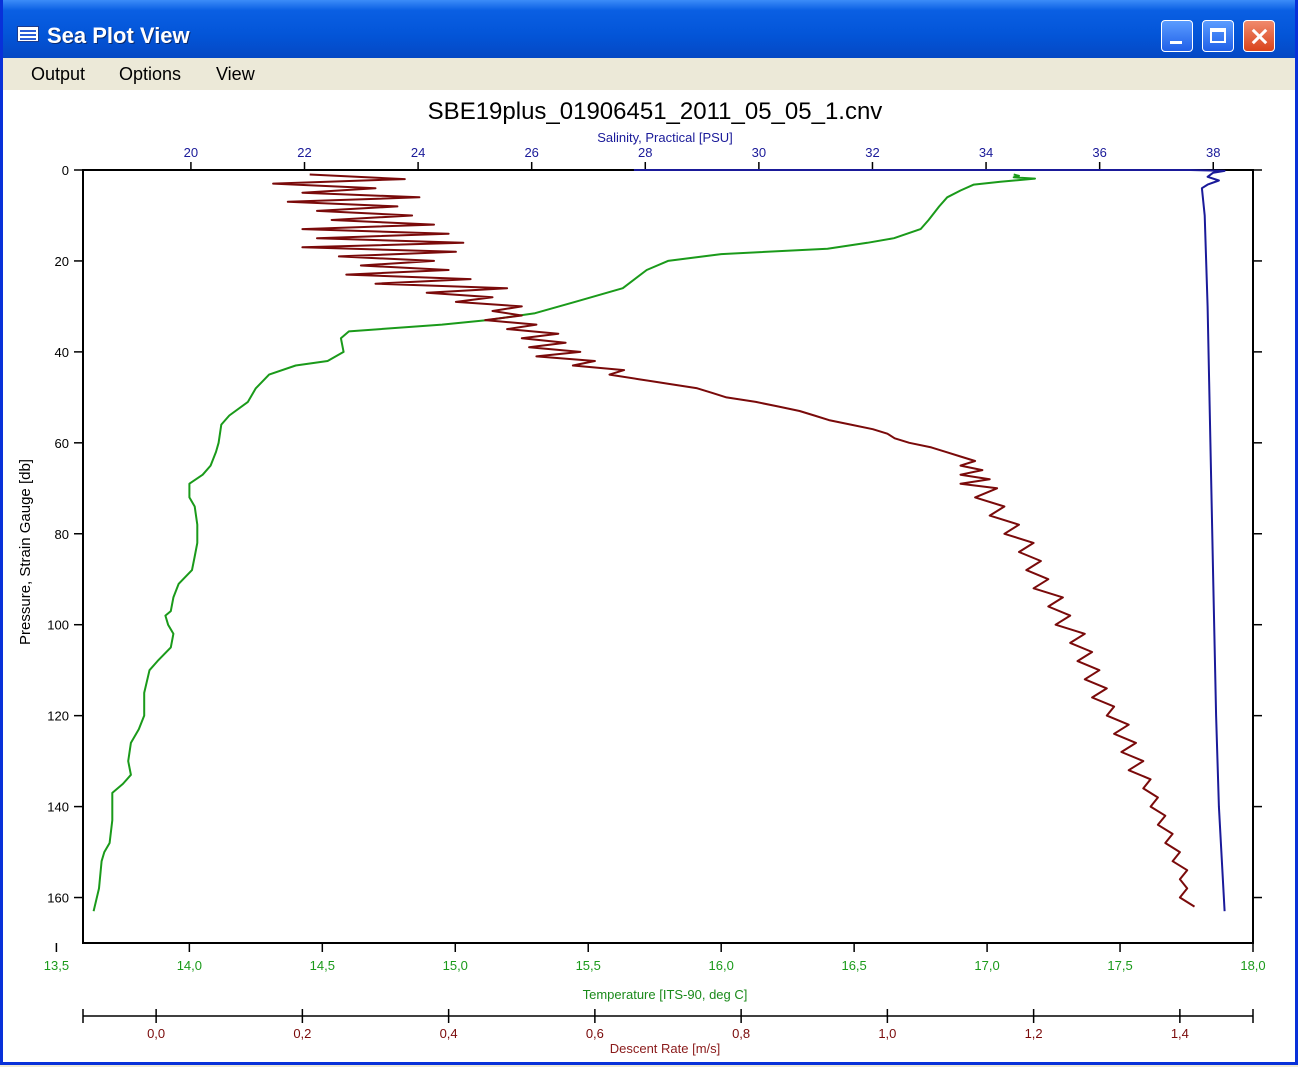  I want to click on y-tick-label: 20, so click(62, 261).